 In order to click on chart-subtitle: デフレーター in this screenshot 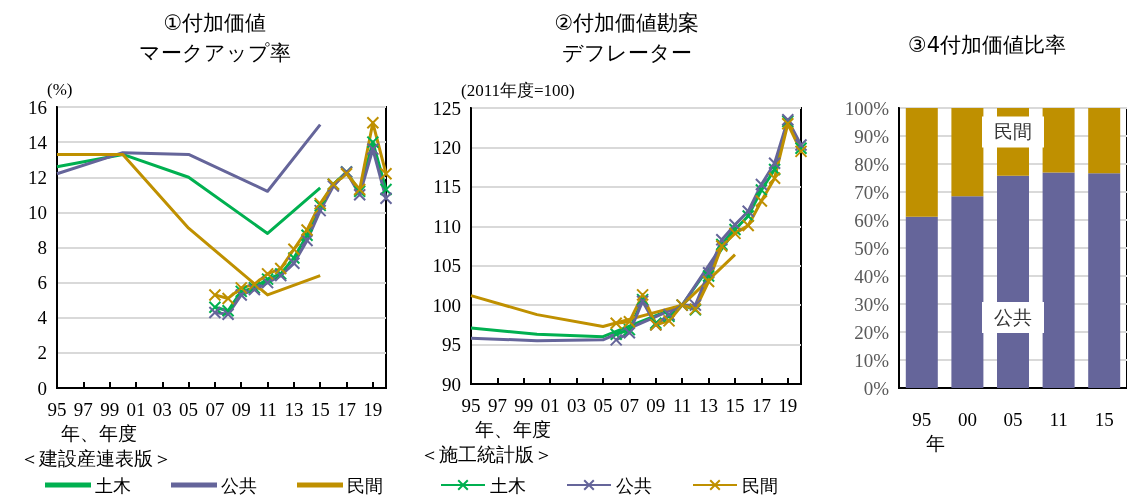, I will do `click(627, 53)`.